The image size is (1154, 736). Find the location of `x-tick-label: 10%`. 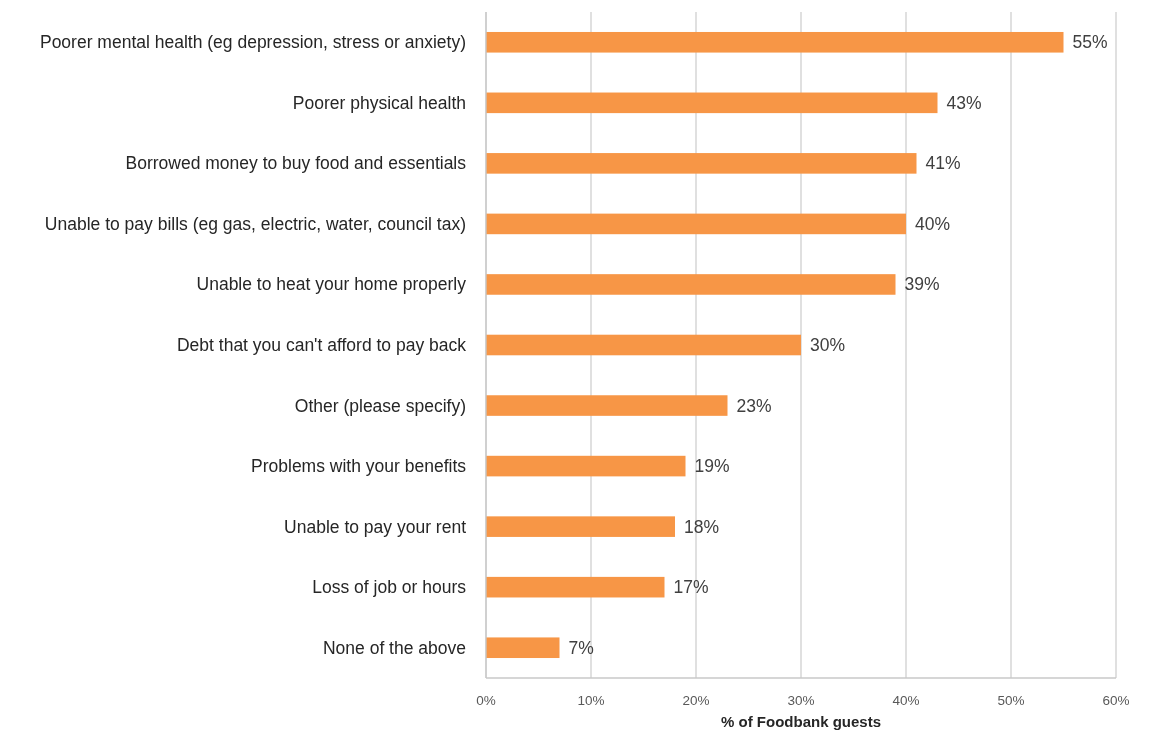

x-tick-label: 10% is located at coordinates (591, 700).